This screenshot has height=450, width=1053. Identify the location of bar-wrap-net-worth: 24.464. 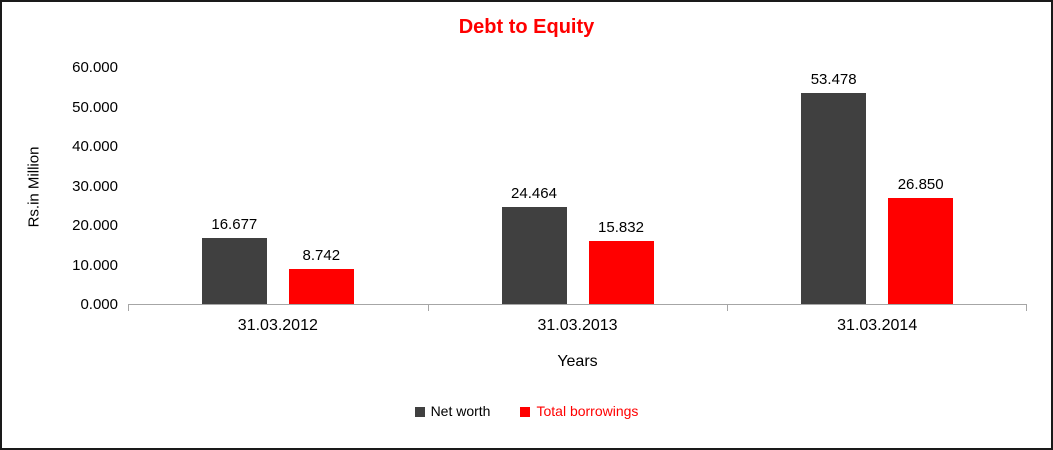
(534, 244).